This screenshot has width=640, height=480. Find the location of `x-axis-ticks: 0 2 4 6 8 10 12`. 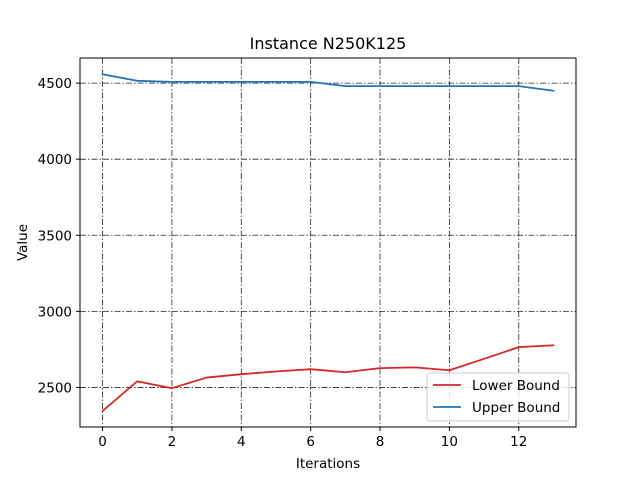

x-axis-ticks: 0 2 4 6 8 10 12 is located at coordinates (312, 438).